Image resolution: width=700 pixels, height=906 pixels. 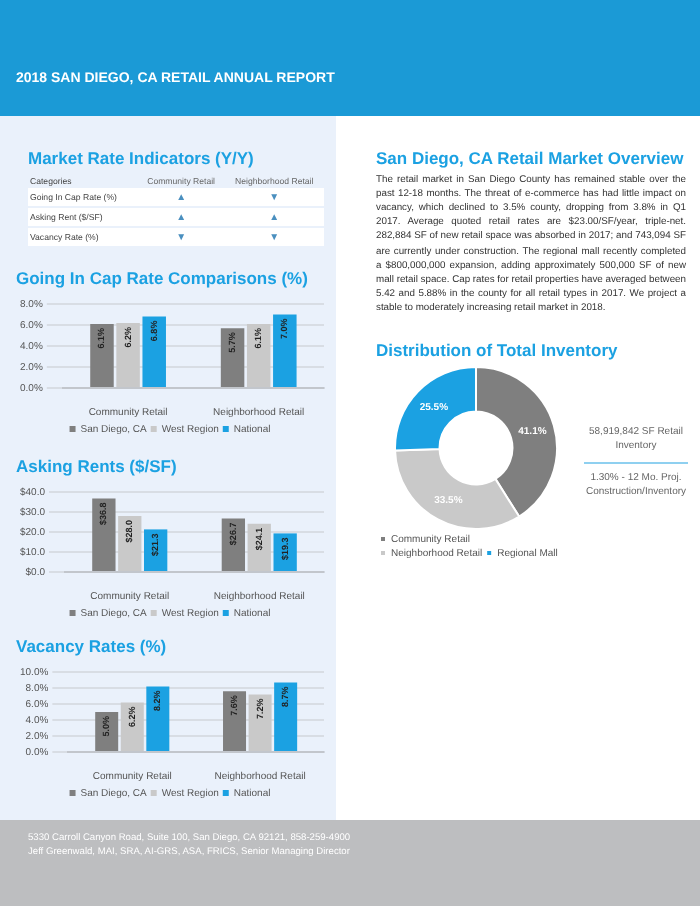 I want to click on chart-title: Going In Cap Rate Comparisons (%), so click(x=163, y=278).